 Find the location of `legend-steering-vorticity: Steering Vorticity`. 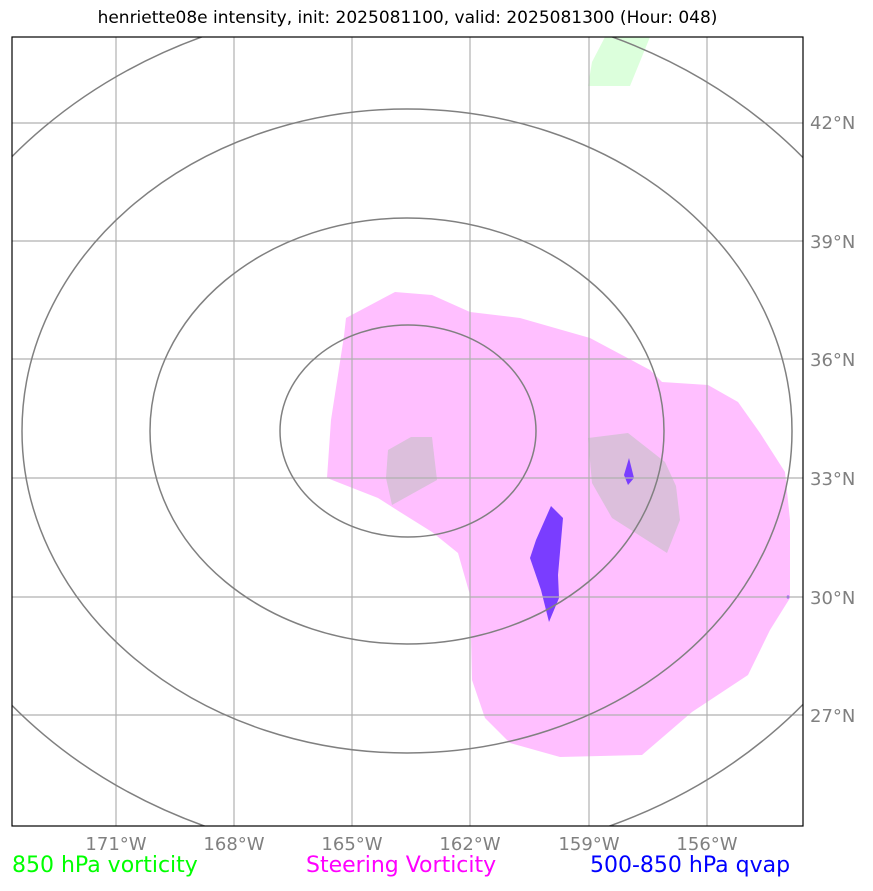

legend-steering-vorticity: Steering Vorticity is located at coordinates (401, 865).